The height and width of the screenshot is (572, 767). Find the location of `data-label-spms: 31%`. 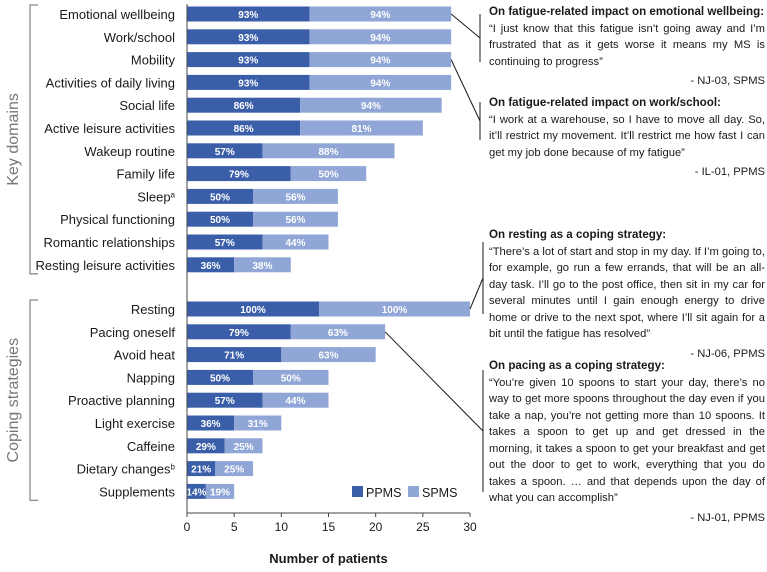

data-label-spms: 31% is located at coordinates (258, 424).